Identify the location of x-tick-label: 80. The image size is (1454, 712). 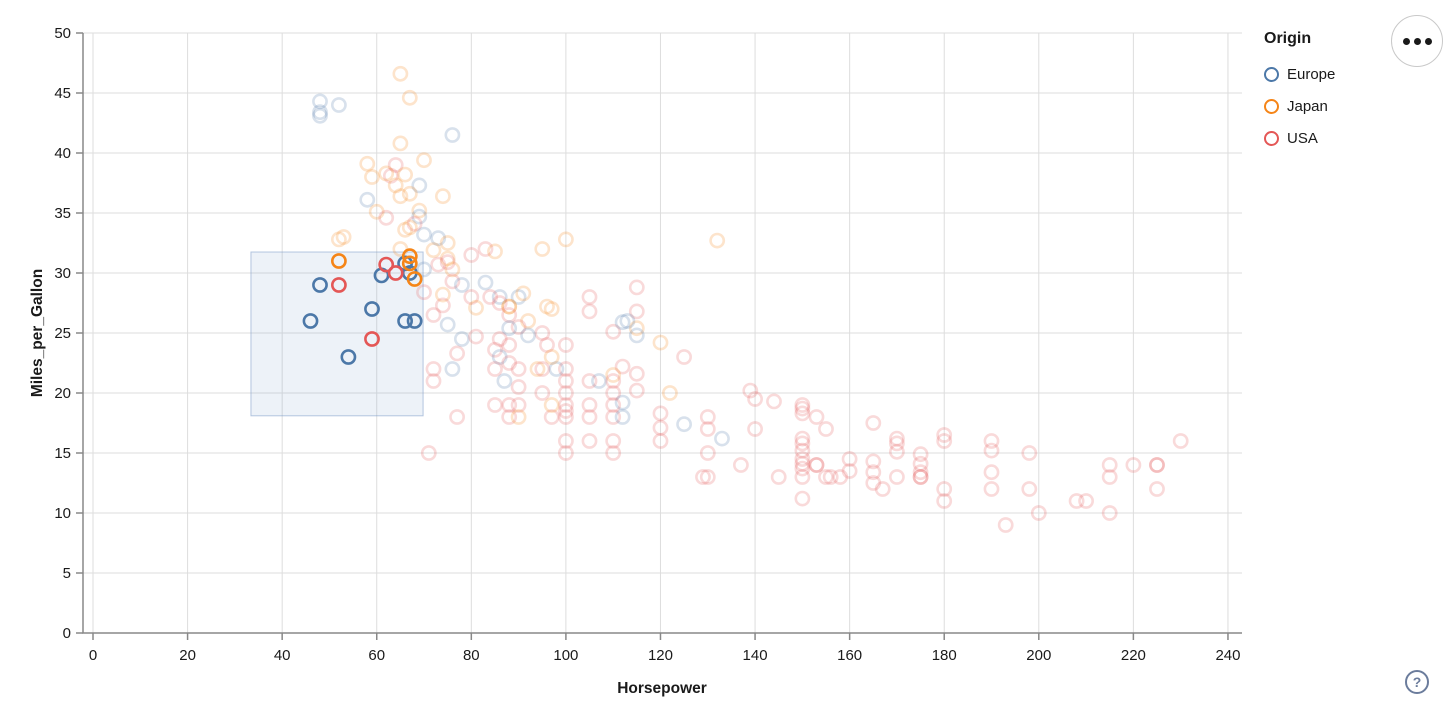
(471, 655).